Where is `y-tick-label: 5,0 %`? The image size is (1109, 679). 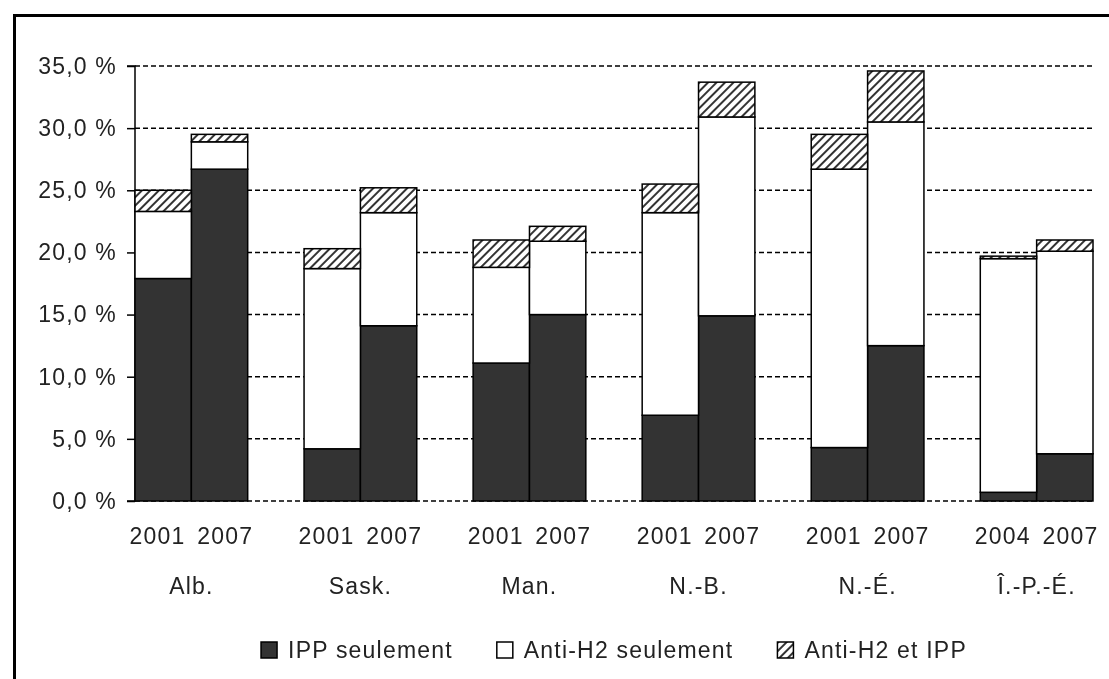 y-tick-label: 5,0 % is located at coordinates (84, 438).